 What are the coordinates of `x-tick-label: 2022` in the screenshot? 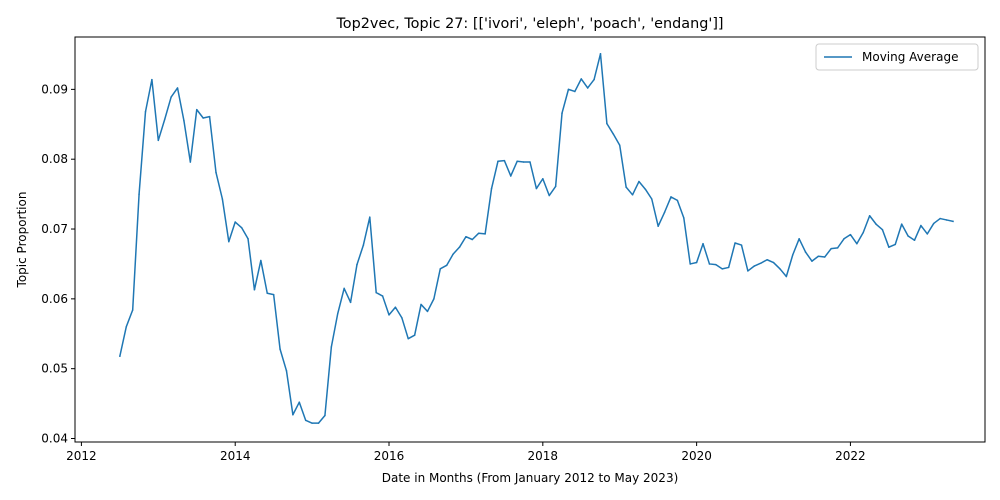 It's located at (850, 456).